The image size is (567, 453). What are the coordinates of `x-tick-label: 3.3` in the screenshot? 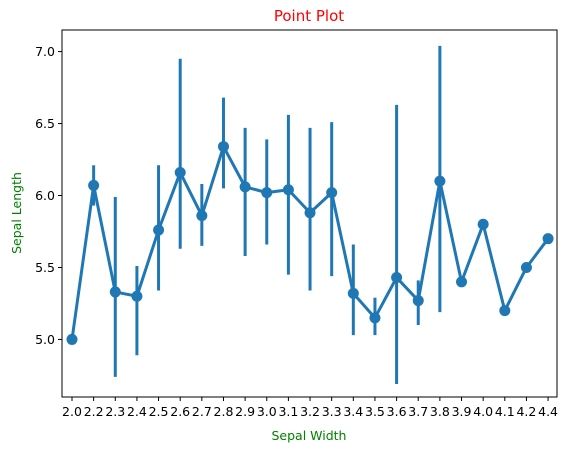 It's located at (332, 411).